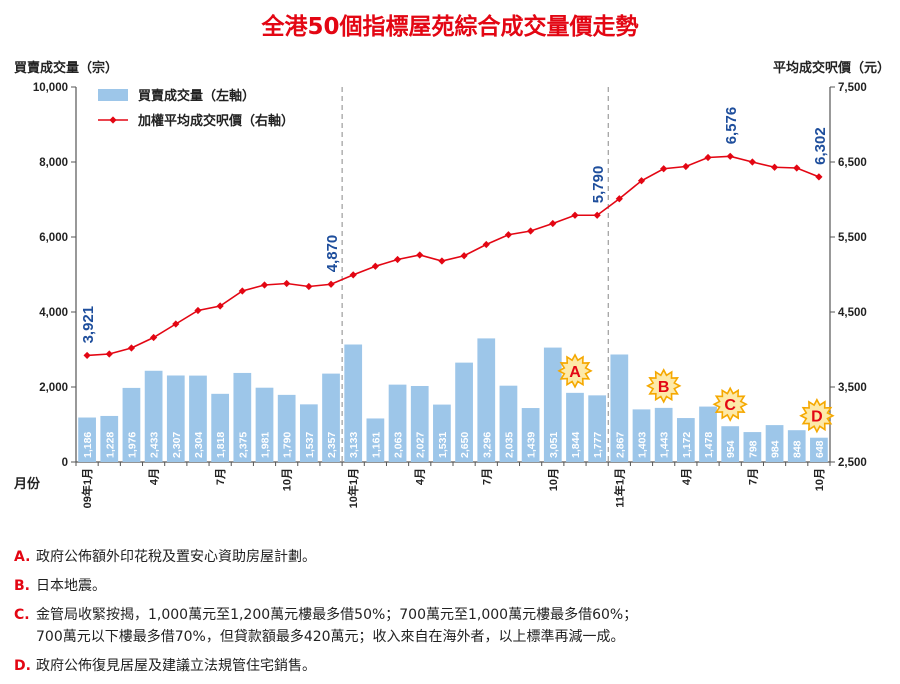 The height and width of the screenshot is (684, 900). Describe the element at coordinates (22, 586) in the screenshot. I see `note-letter: B.` at that location.